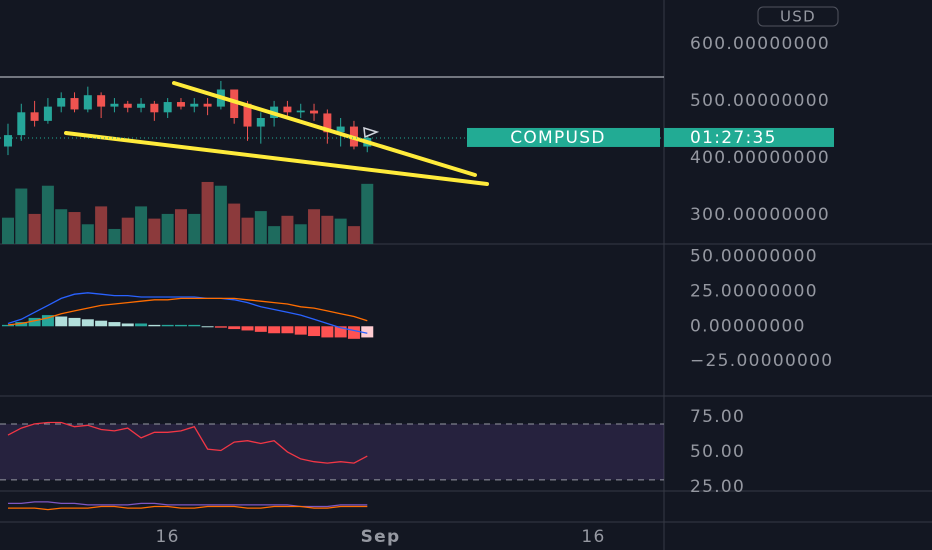  What do you see at coordinates (381, 537) in the screenshot?
I see `x-tick-label: Sep` at bounding box center [381, 537].